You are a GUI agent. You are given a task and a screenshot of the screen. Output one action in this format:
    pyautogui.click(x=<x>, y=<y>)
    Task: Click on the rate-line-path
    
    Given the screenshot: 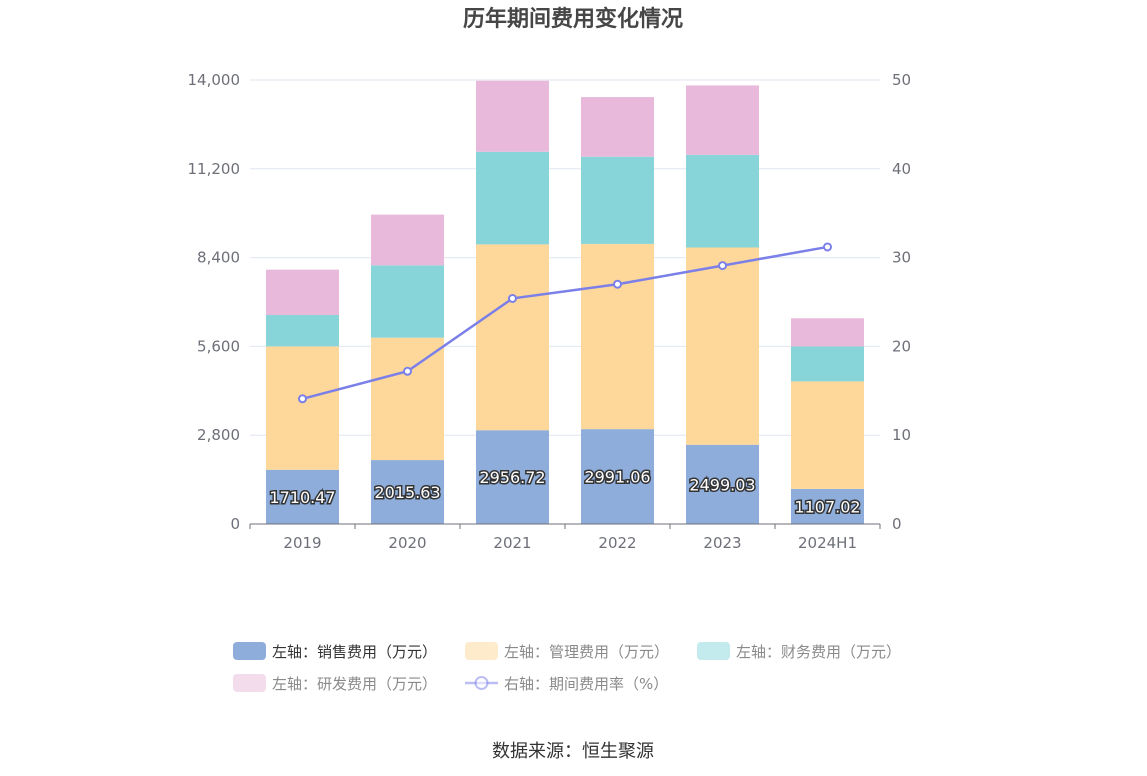 What is the action you would take?
    pyautogui.click(x=565, y=323)
    